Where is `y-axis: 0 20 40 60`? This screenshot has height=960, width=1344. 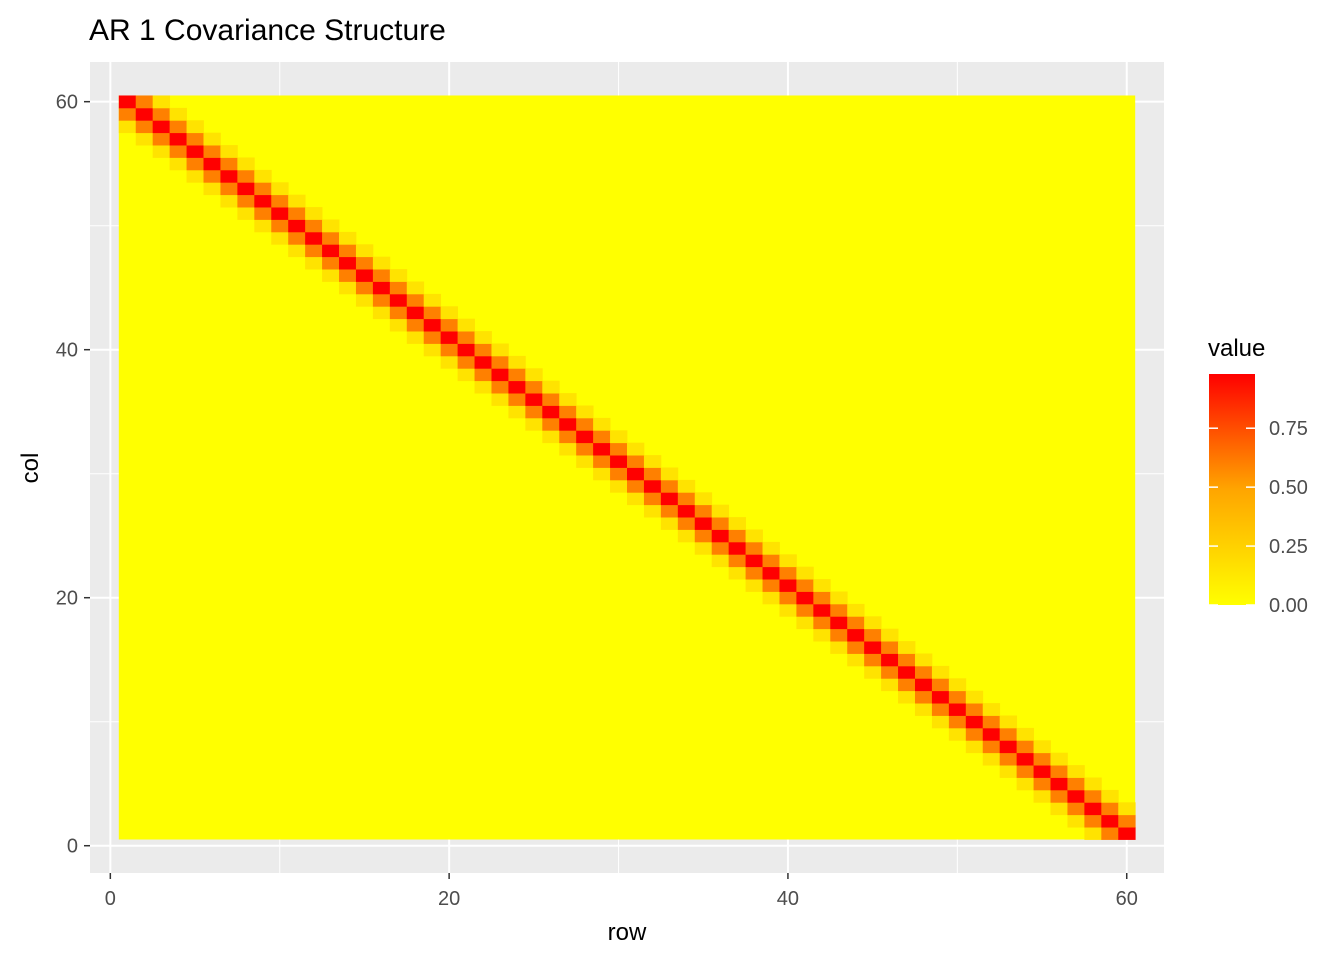
y-axis: 0 20 40 60 is located at coordinates (73, 475).